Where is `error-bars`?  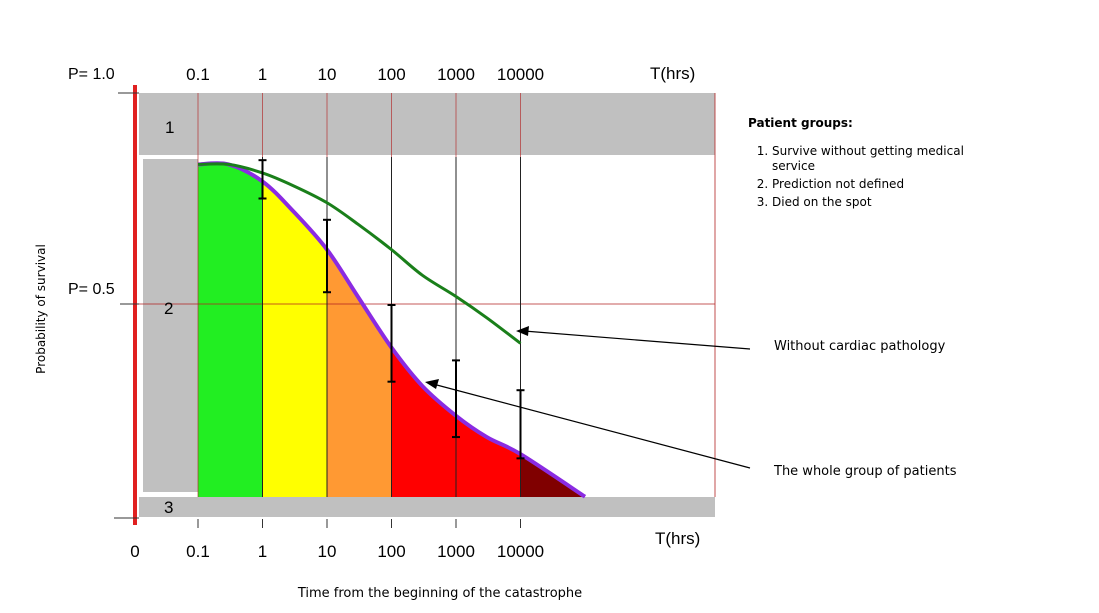
error-bars is located at coordinates (391, 309).